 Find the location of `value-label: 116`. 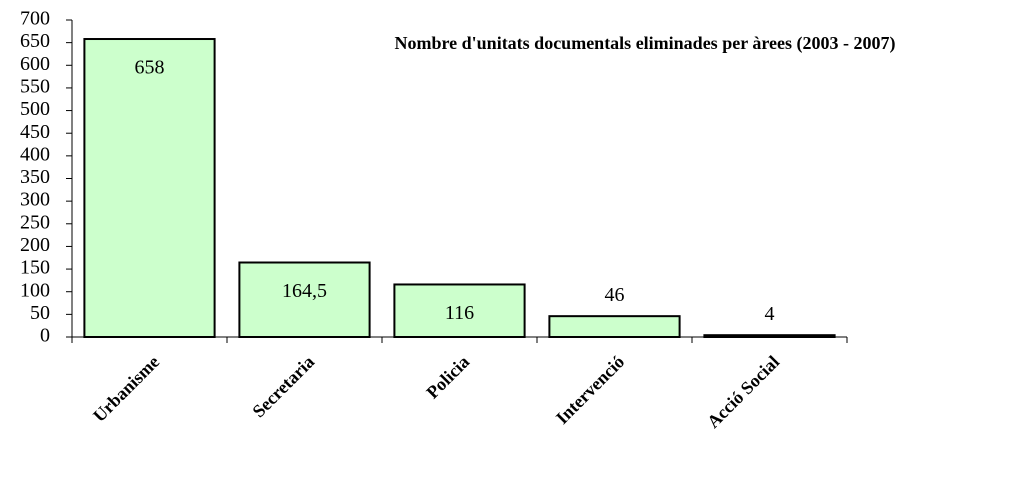

value-label: 116 is located at coordinates (459, 313).